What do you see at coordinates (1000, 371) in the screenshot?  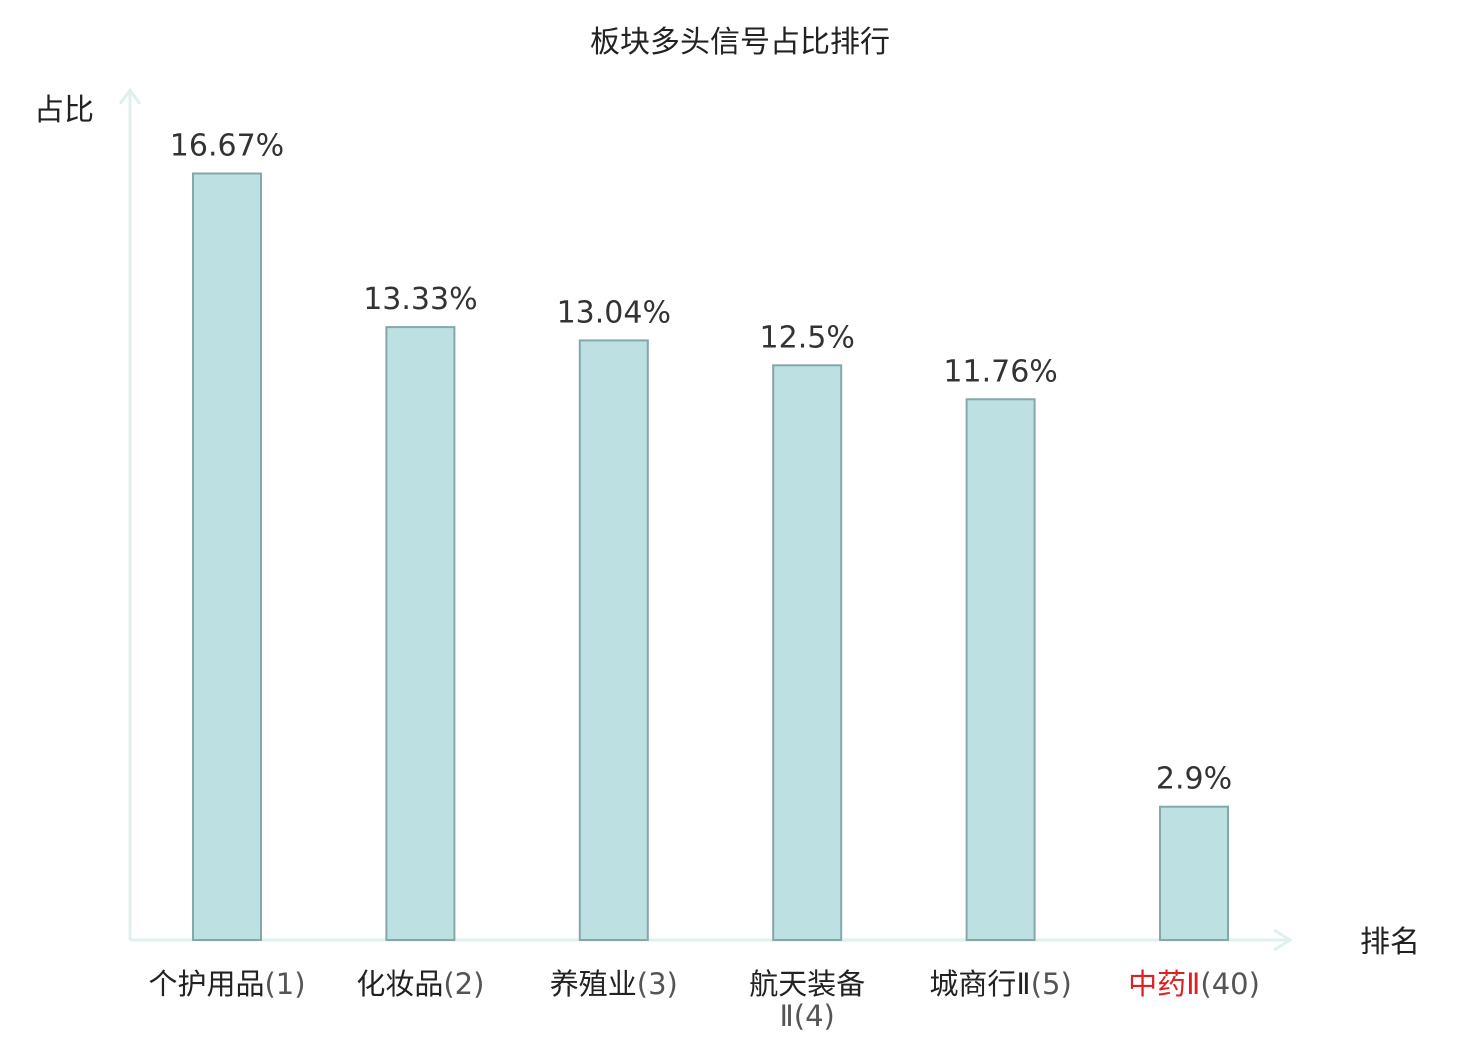 I see `bar-value-label: 11.76%` at bounding box center [1000, 371].